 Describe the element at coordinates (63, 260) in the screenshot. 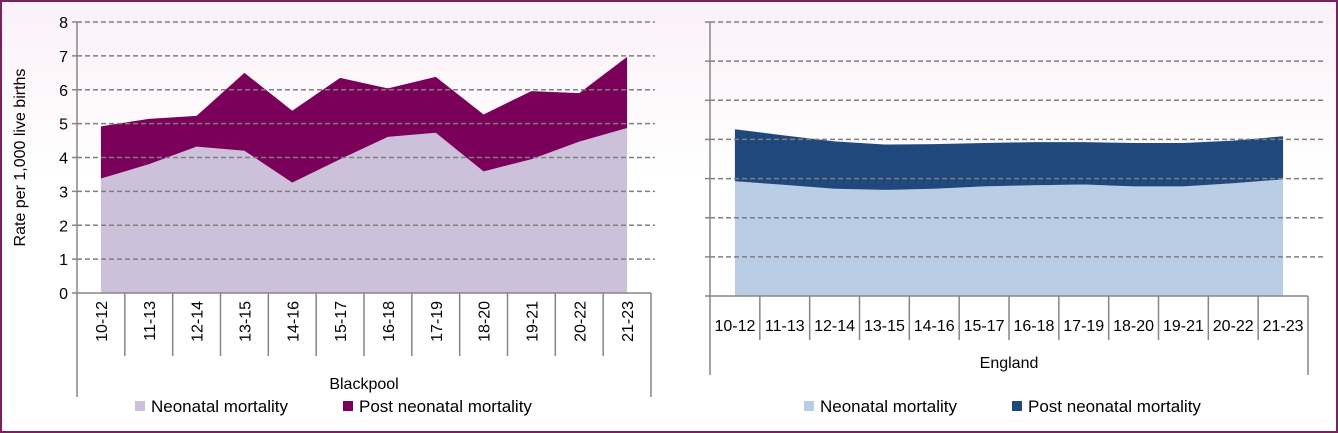

I see `y-tick-label: 1` at that location.